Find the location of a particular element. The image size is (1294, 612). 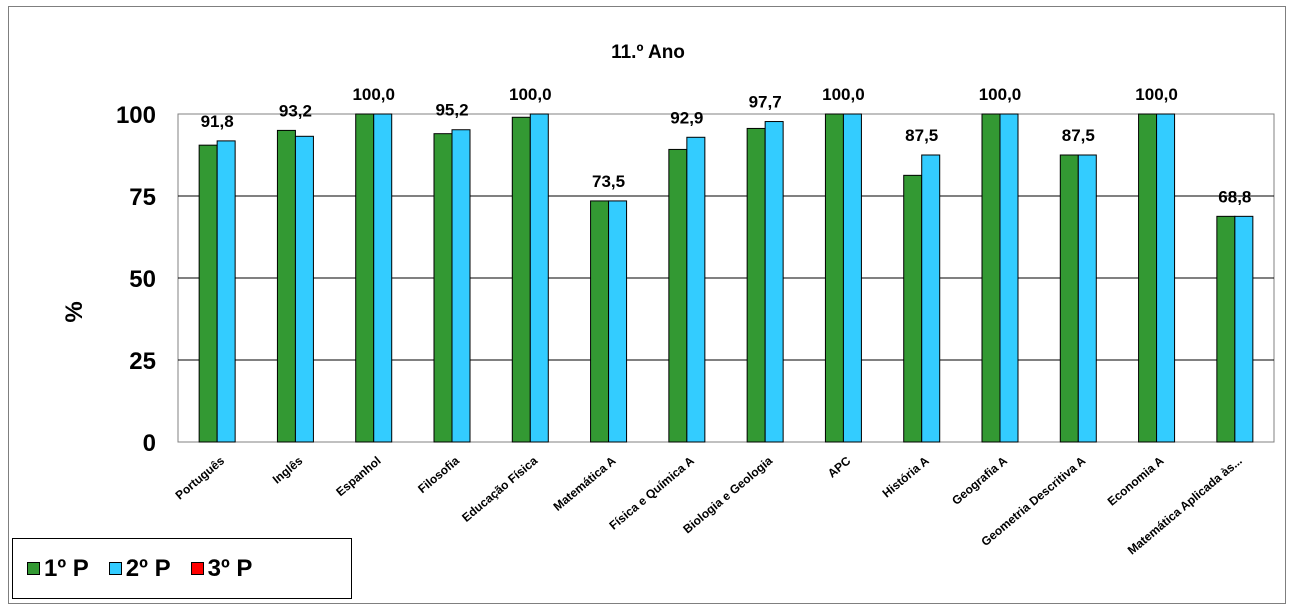

legend: 1º P 2º P 3º P is located at coordinates (182, 568).